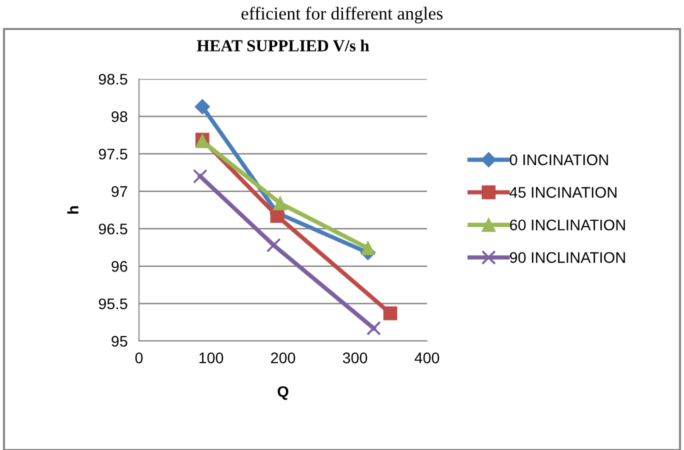 The image size is (684, 450). Describe the element at coordinates (563, 192) in the screenshot. I see `legend-label: 45 INCINATION` at that location.